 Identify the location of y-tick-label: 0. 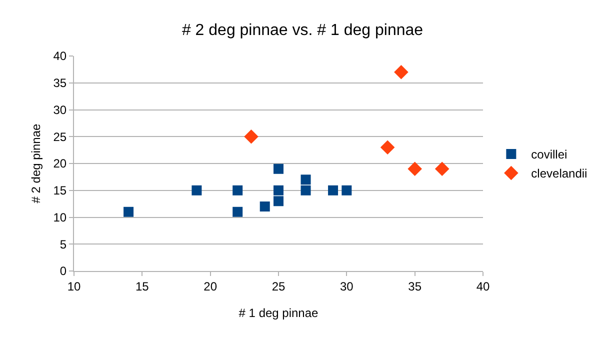
(63, 271).